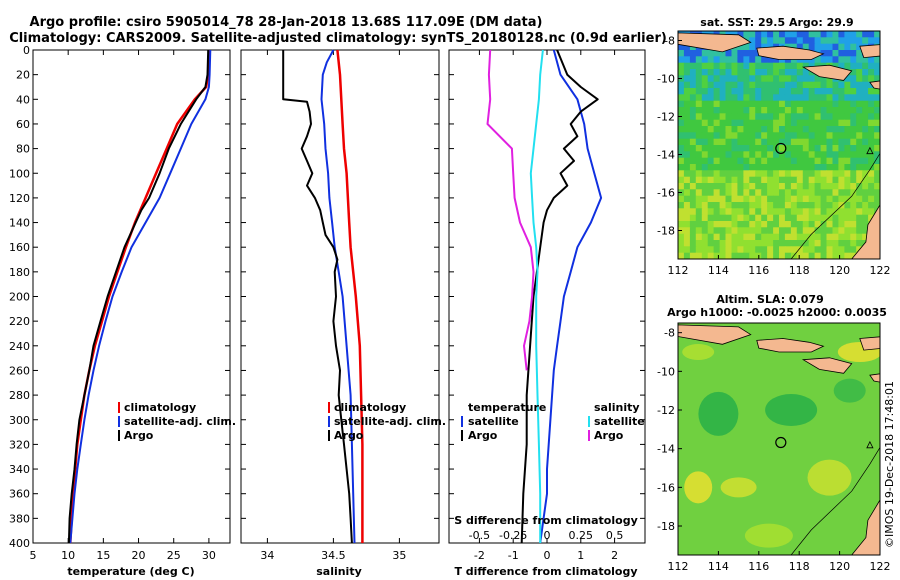 The height and width of the screenshot is (580, 900). Describe the element at coordinates (774, 447) in the screenshot. I see `sla-map: 112 114 116 118 120 122 -8 -10 -12 -14 -16 -18` at that location.